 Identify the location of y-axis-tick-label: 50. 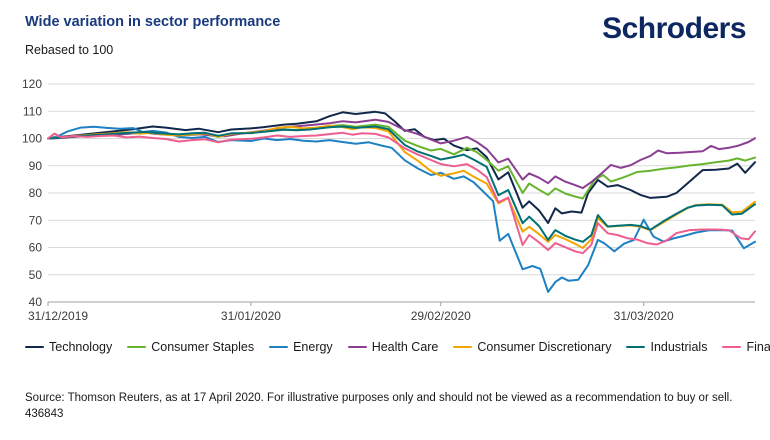
(36, 275).